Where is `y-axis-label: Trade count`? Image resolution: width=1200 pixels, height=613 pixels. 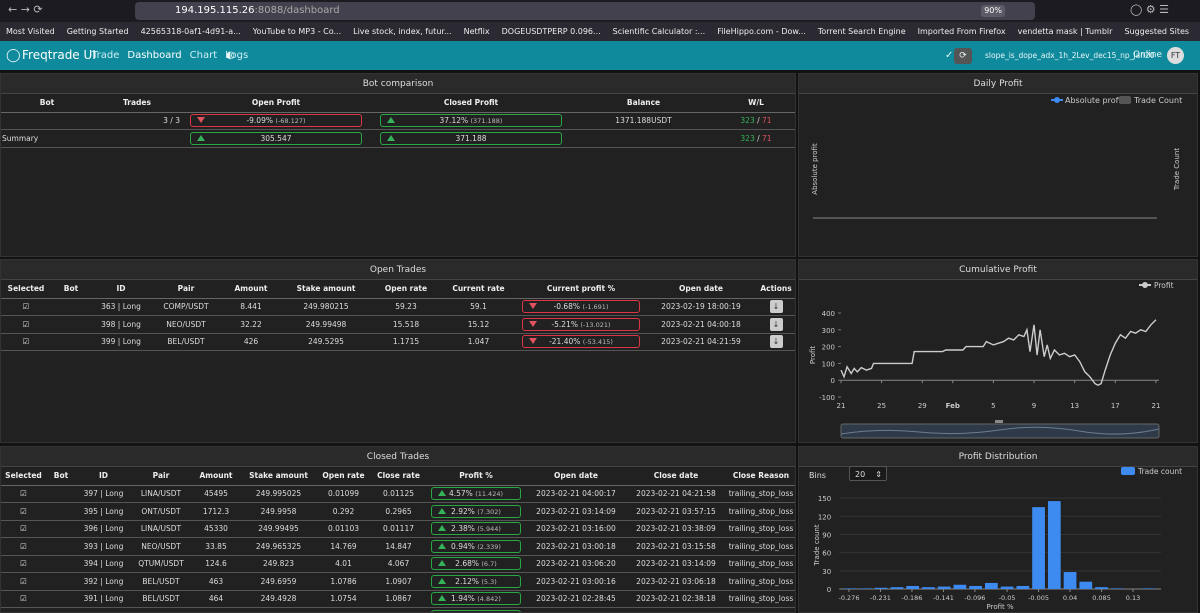 y-axis-label: Trade count is located at coordinates (817, 545).